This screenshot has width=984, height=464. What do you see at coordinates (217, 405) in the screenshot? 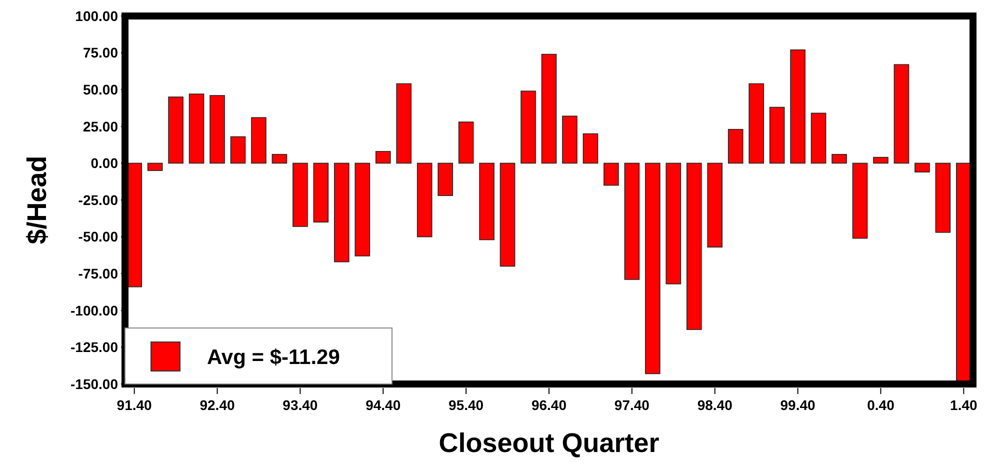
I see `x-tick-label: 92.40` at bounding box center [217, 405].